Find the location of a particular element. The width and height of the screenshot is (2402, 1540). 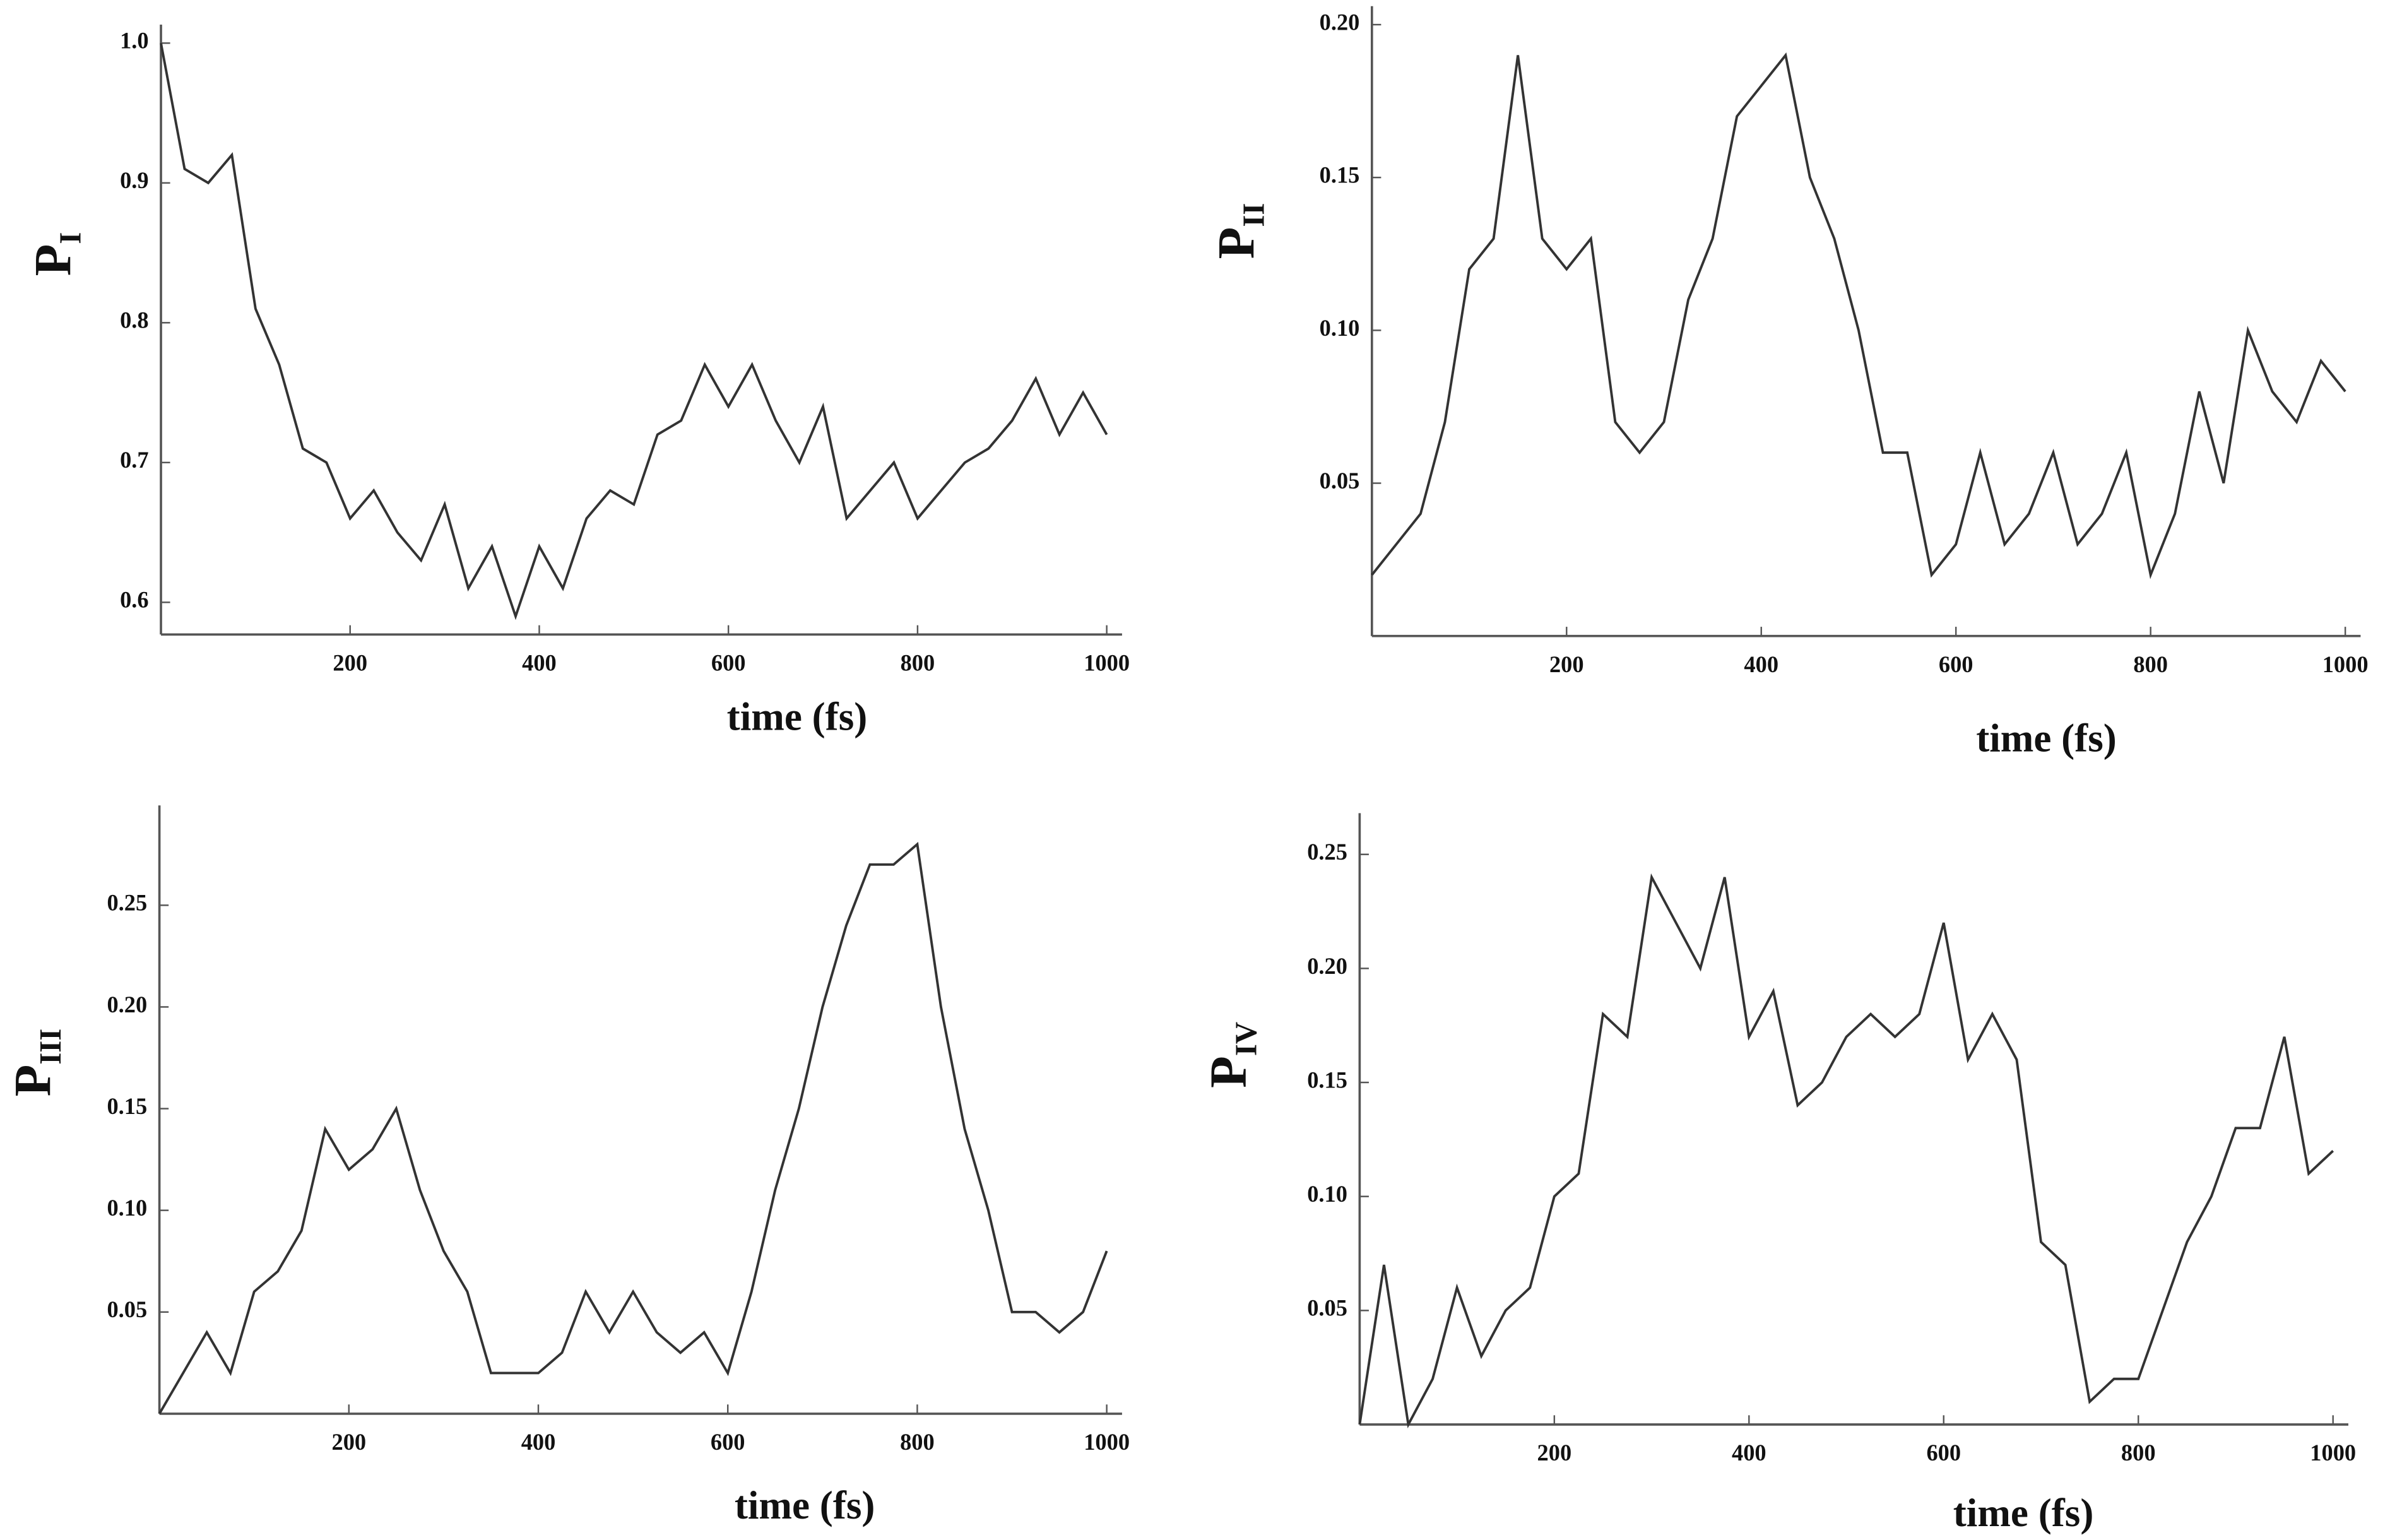

y-tick-label: 0.8 is located at coordinates (134, 320).